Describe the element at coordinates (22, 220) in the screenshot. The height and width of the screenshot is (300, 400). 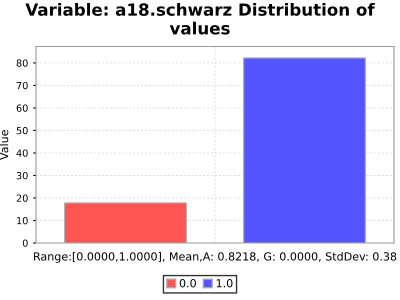
I see `y-tick-label: 10` at that location.